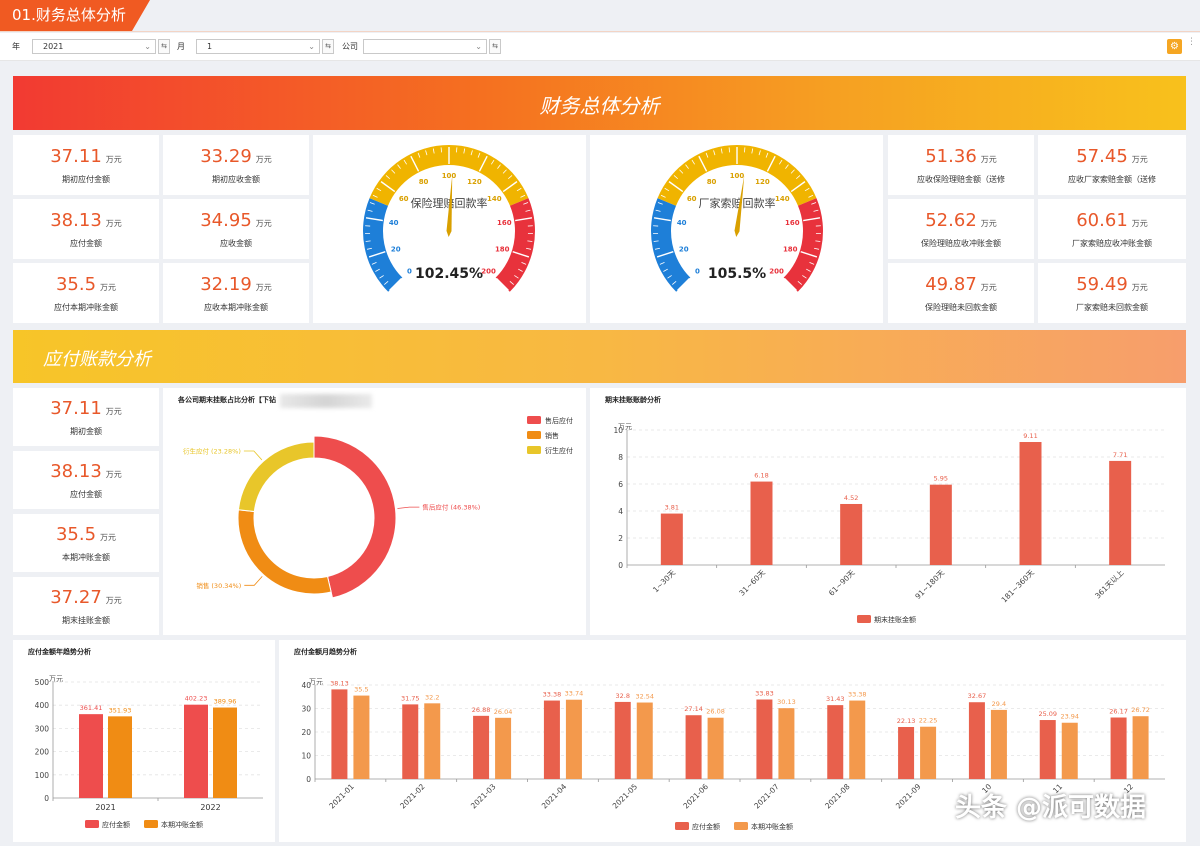  What do you see at coordinates (599, 106) in the screenshot?
I see `section-title: 财务总体分析` at bounding box center [599, 106].